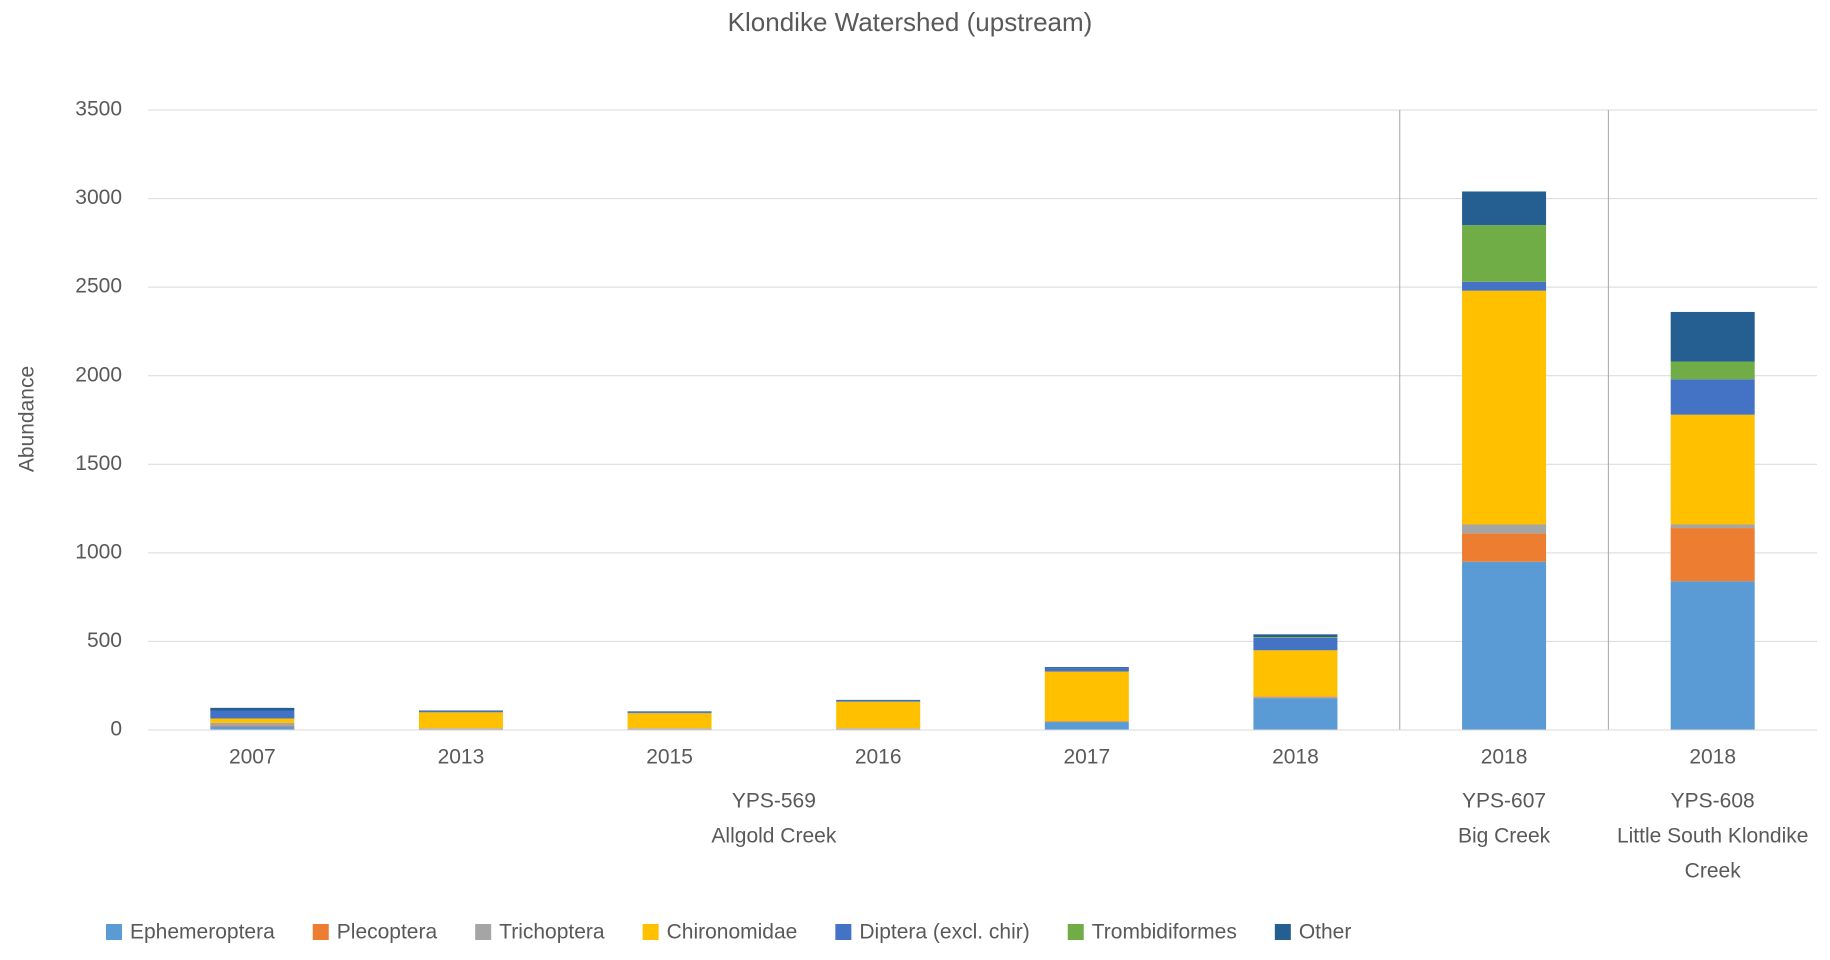 This screenshot has height=960, width=1830. What do you see at coordinates (552, 932) in the screenshot?
I see `legend-label: Trichoptera` at bounding box center [552, 932].